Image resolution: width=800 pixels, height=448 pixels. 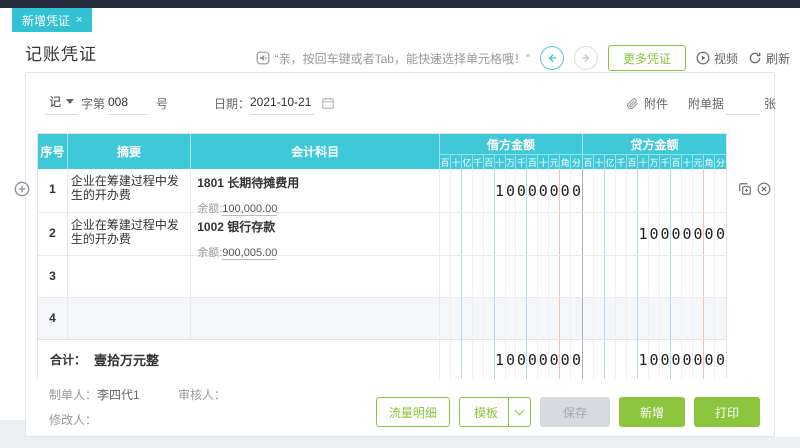 I want to click on tab-new-voucher: 新增凭证 ×, so click(x=52, y=20).